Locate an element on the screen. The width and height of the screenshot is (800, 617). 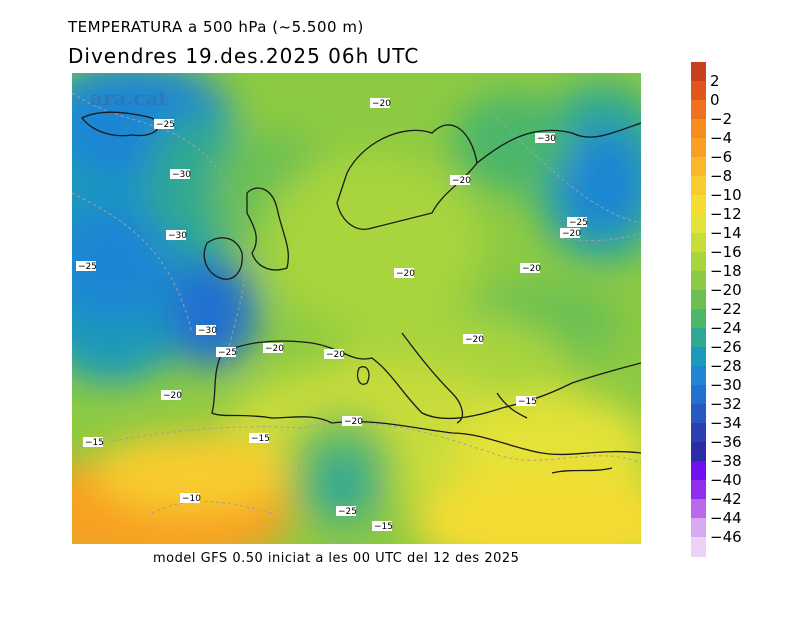
colorbar-label: −12 is located at coordinates (726, 213).